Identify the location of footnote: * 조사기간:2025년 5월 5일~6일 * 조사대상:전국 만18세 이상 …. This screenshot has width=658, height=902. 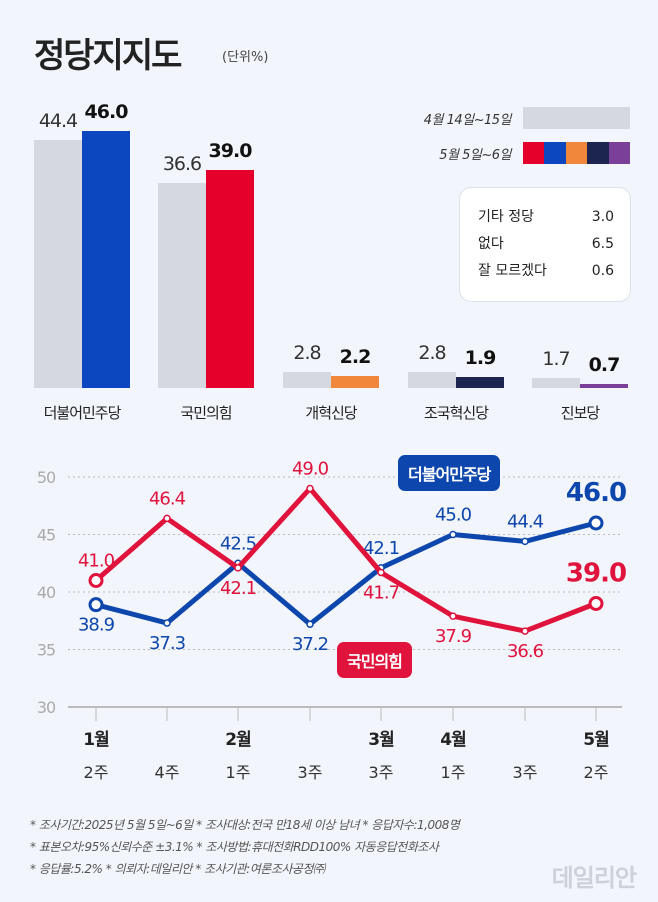
(245, 847).